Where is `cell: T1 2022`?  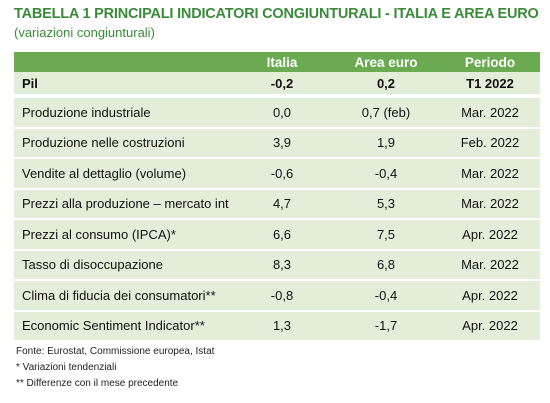
cell: T1 2022 is located at coordinates (490, 83).